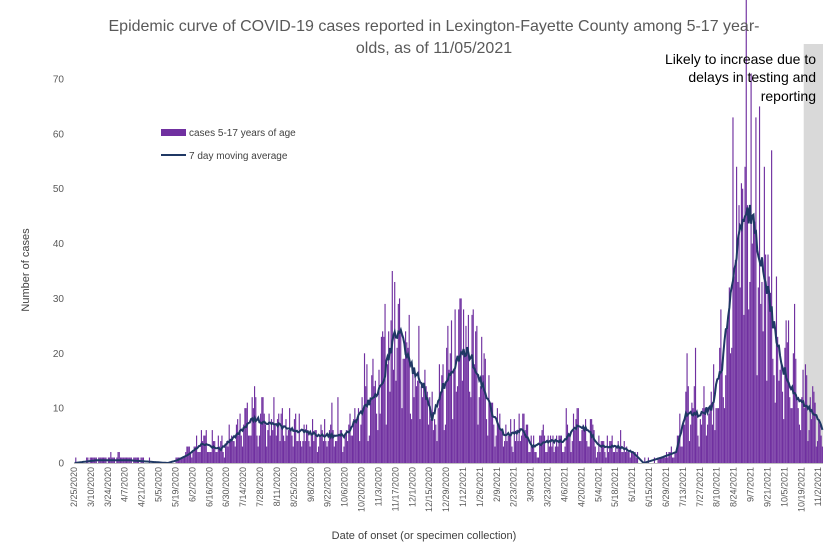  What do you see at coordinates (463, 487) in the screenshot?
I see `x-tick-label: 1/12/2021` at bounding box center [463, 487].